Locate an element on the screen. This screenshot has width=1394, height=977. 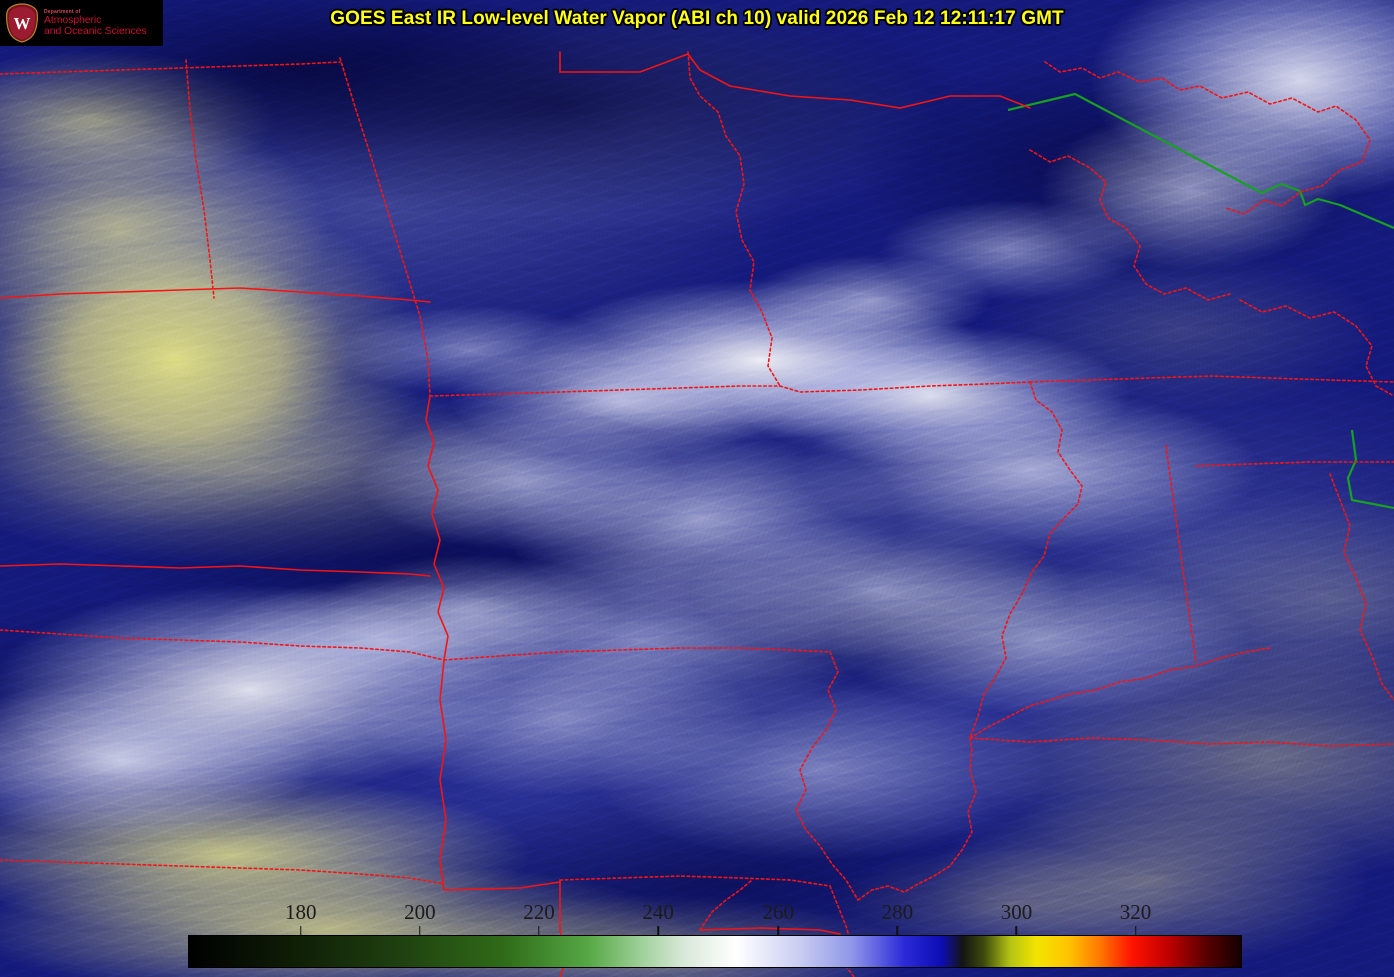
colorbar-tick-marks is located at coordinates (715, 930).